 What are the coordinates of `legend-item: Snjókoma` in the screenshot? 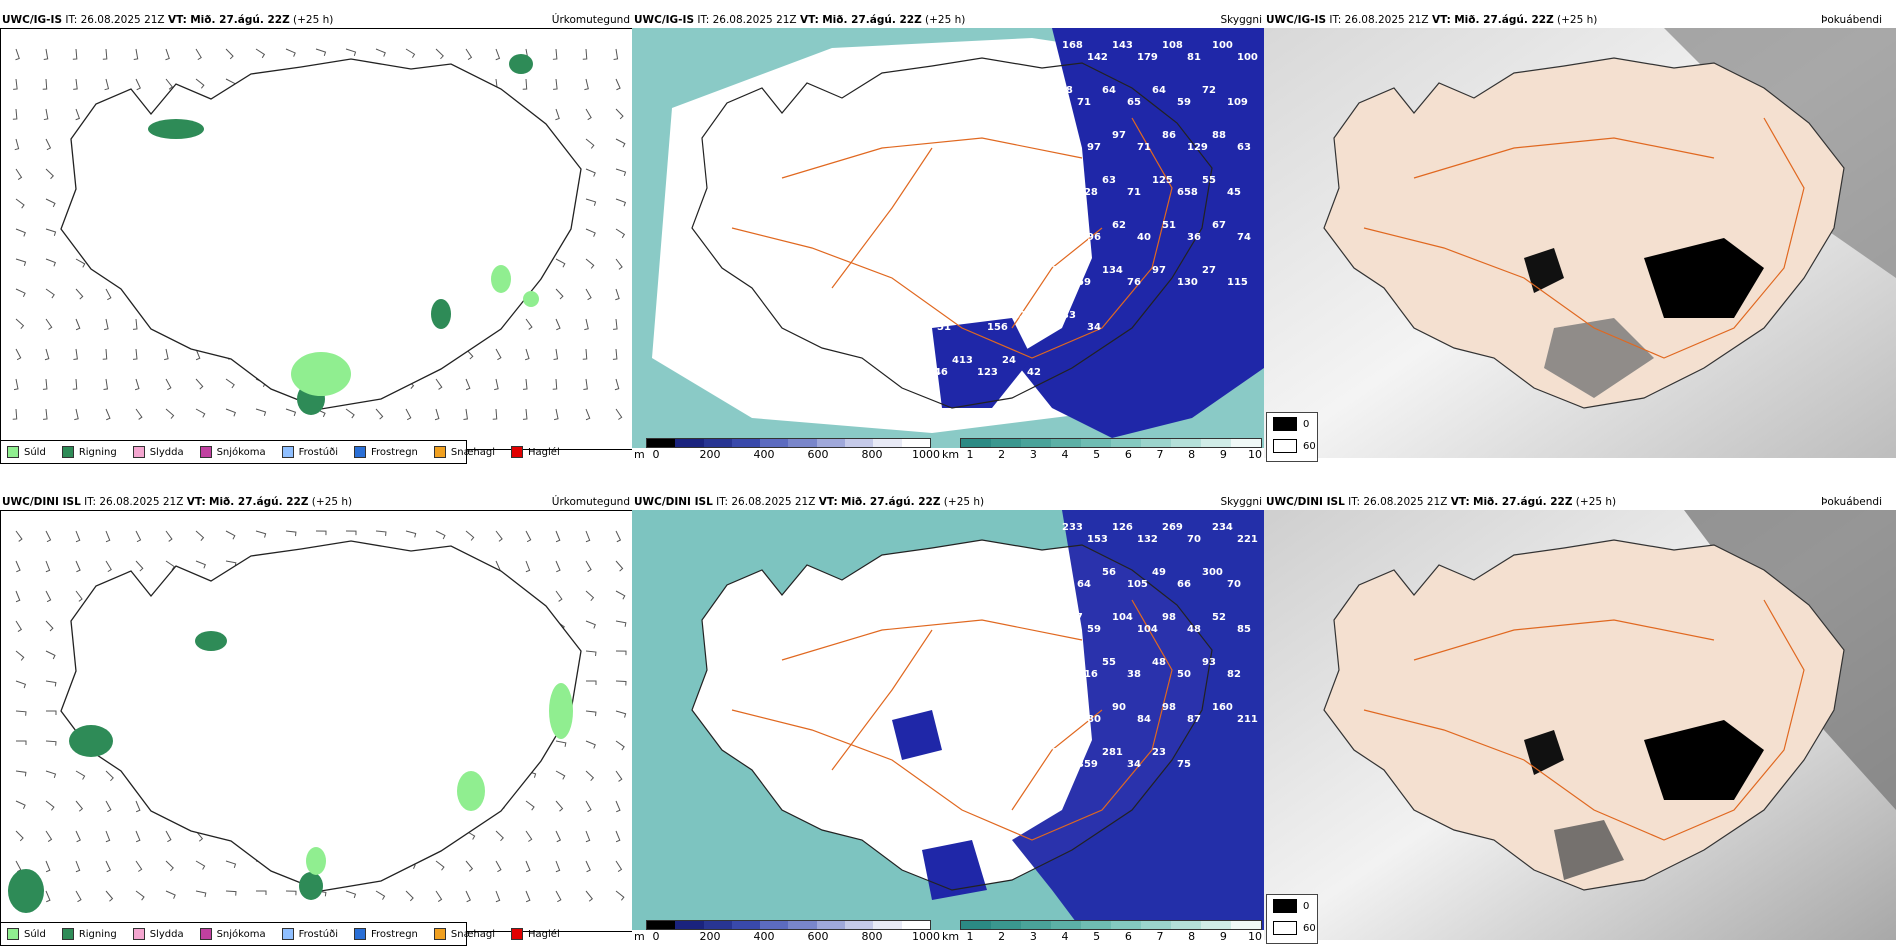 It's located at (232, 452).